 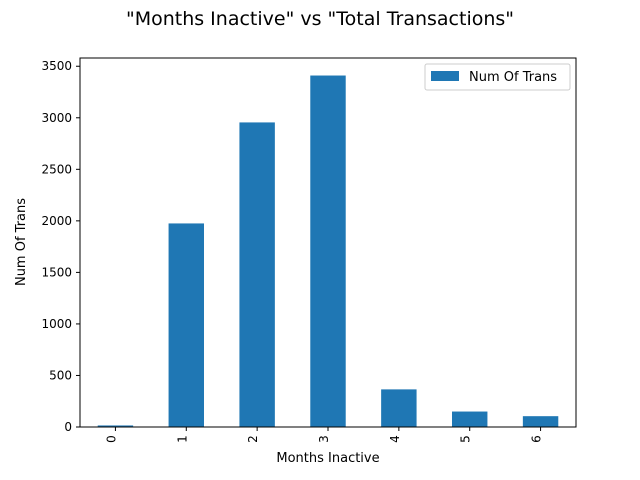 I want to click on y-tick-label-2000: 2000, so click(x=56, y=221).